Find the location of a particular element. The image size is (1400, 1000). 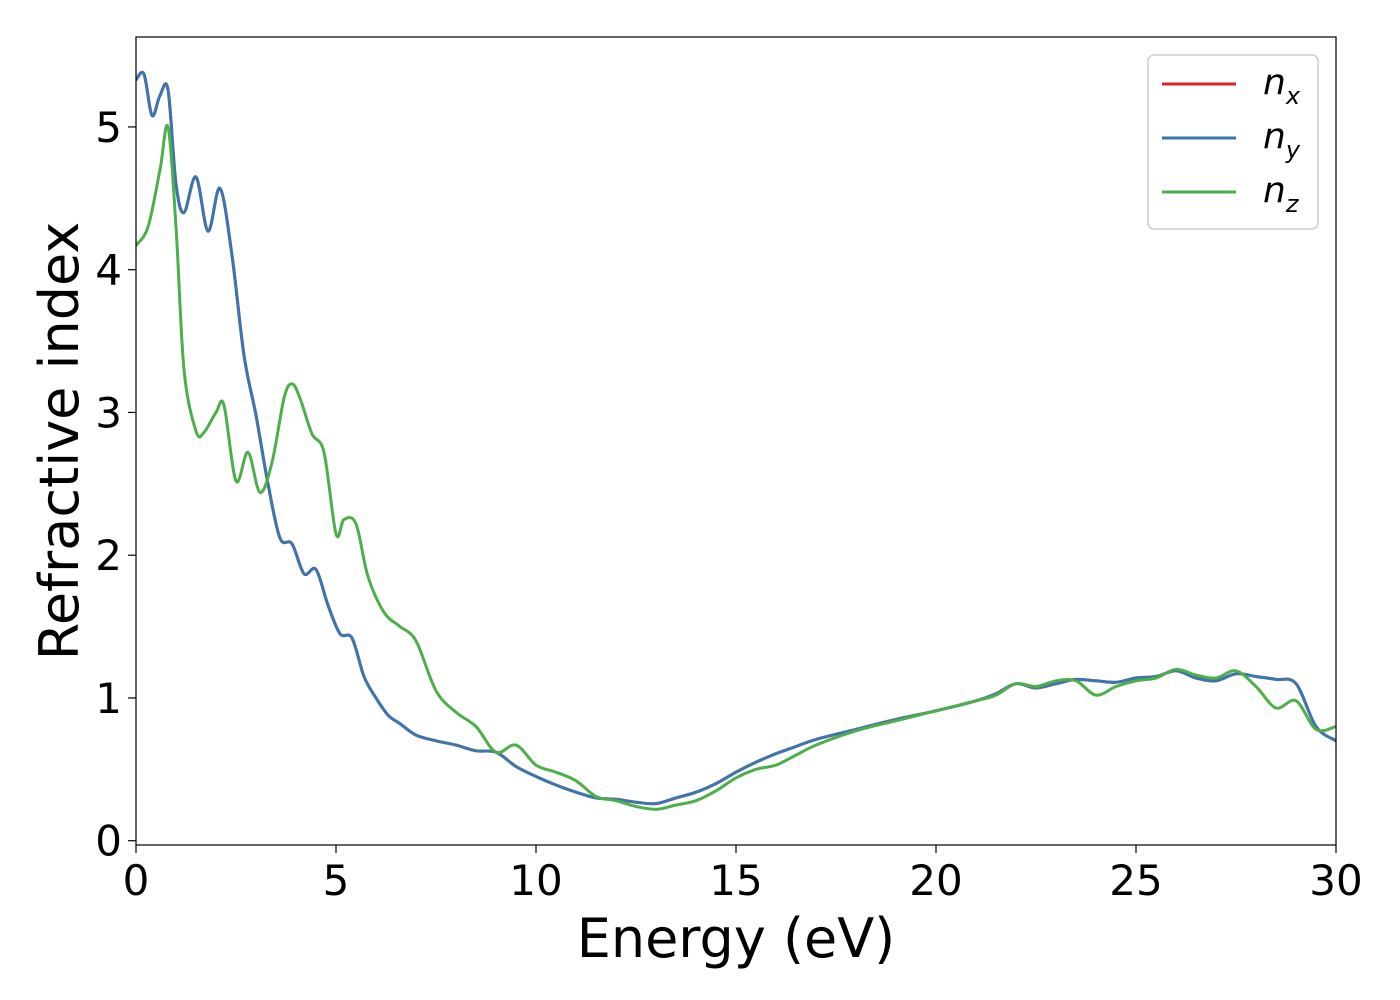

legend-label: nx is located at coordinates (1282, 86).